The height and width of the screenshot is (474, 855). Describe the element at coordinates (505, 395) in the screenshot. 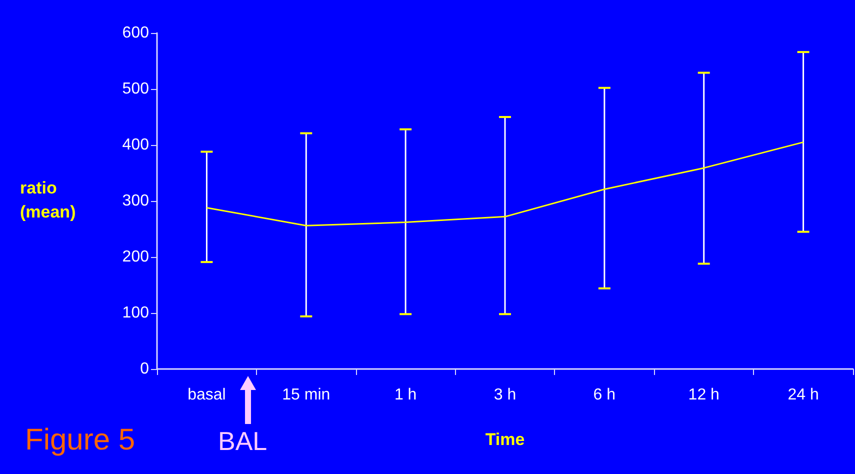

I see `x-tick-label: 3 h` at that location.